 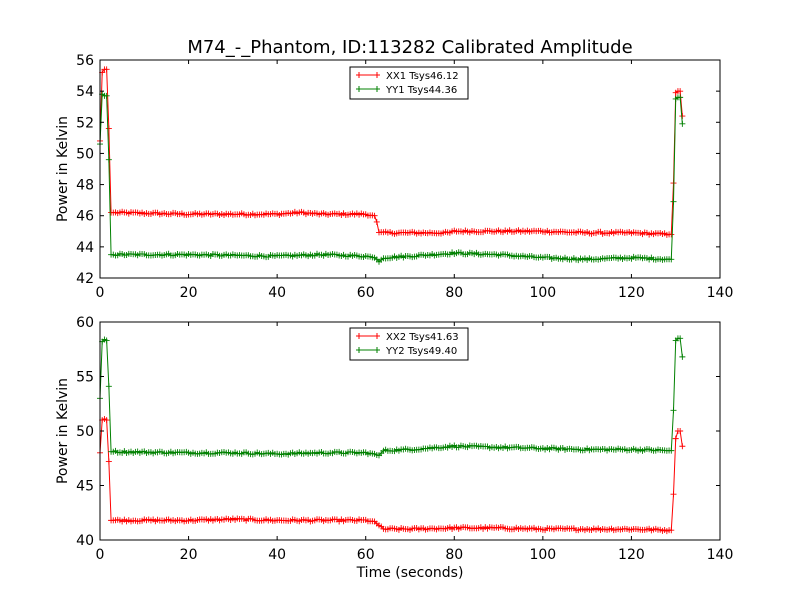 What do you see at coordinates (85, 541) in the screenshot?
I see `y-tick-label: 40` at bounding box center [85, 541].